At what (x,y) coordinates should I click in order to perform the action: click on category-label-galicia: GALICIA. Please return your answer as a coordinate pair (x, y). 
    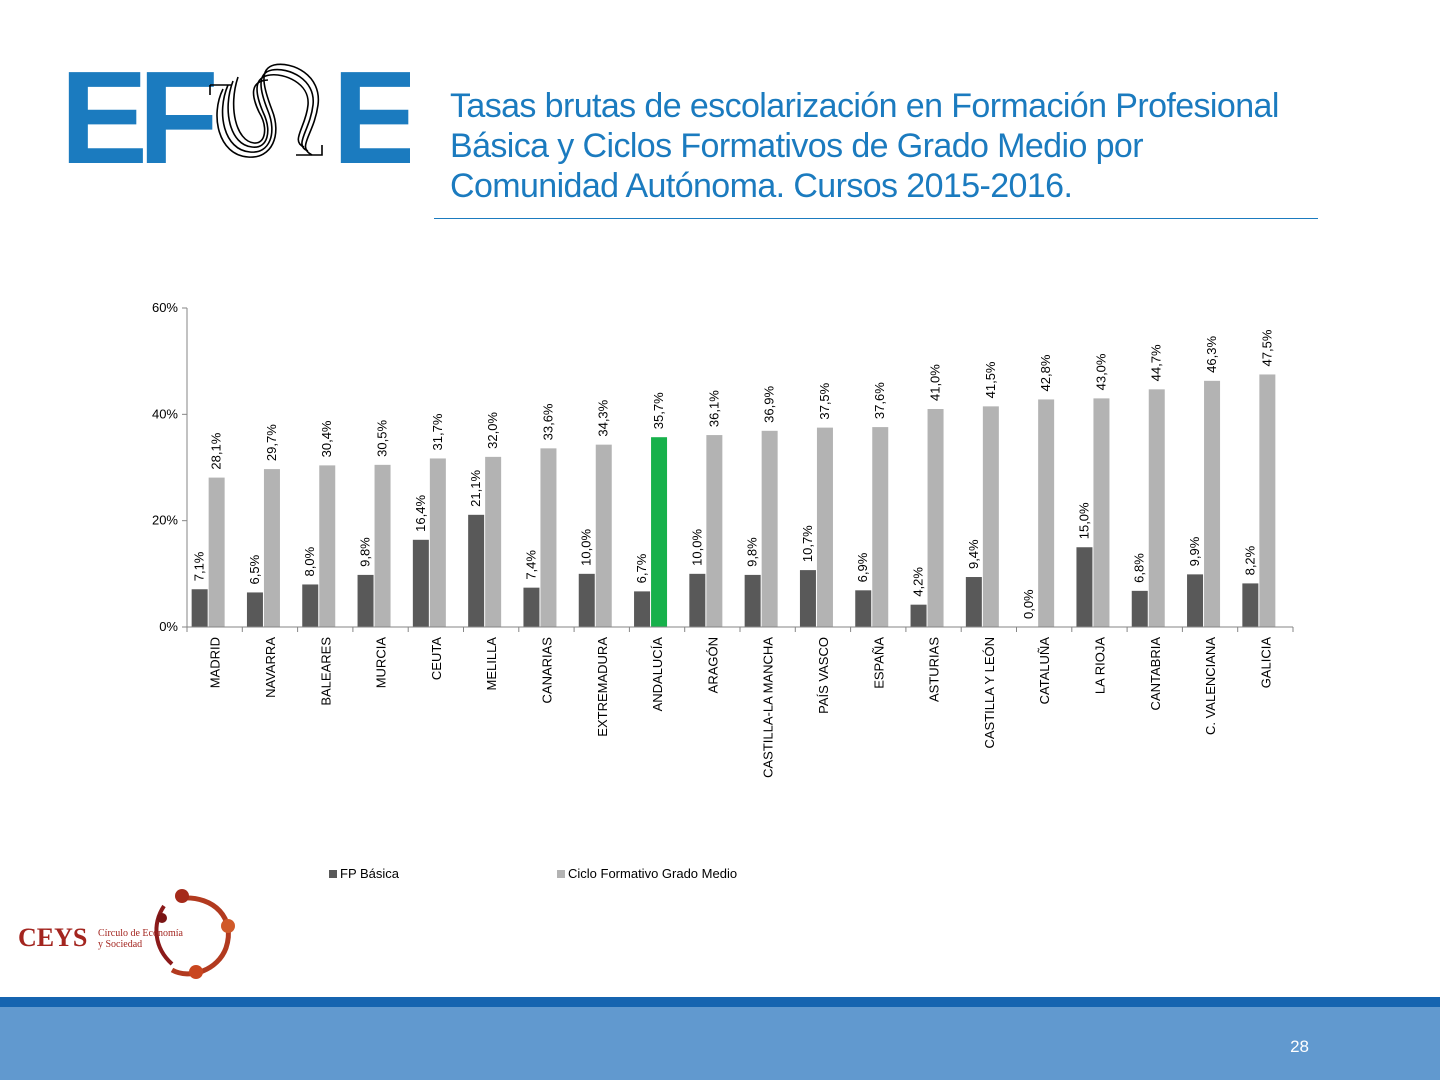
    Looking at the image, I should click on (1265, 663).